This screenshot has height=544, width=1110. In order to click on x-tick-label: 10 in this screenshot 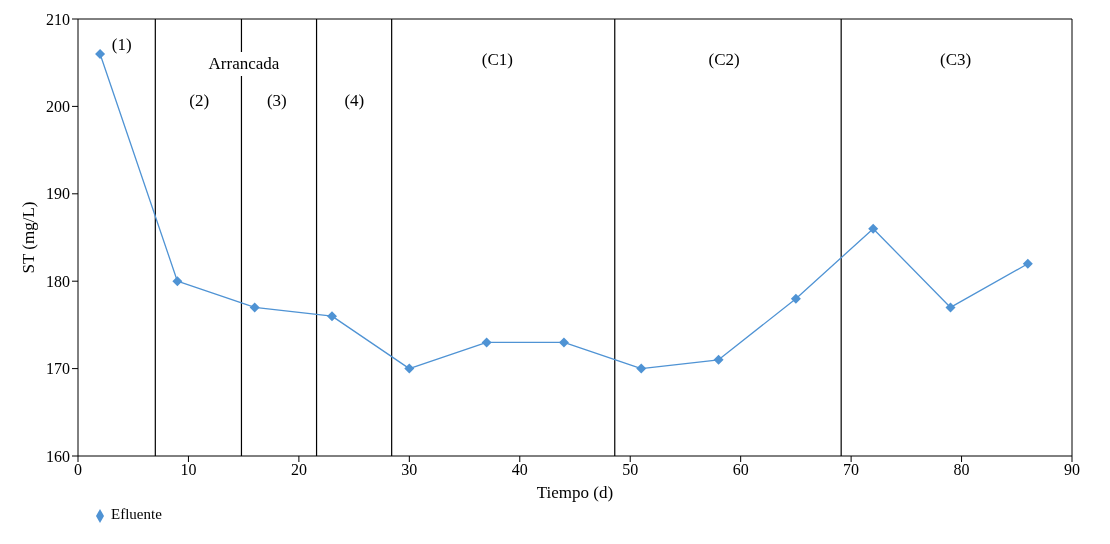, I will do `click(188, 470)`.